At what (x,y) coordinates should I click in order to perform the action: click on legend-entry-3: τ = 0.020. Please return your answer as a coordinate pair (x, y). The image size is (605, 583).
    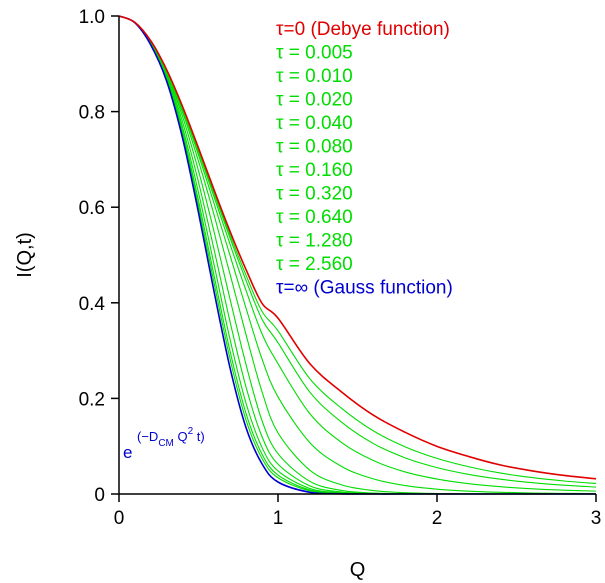
    Looking at the image, I should click on (314, 100).